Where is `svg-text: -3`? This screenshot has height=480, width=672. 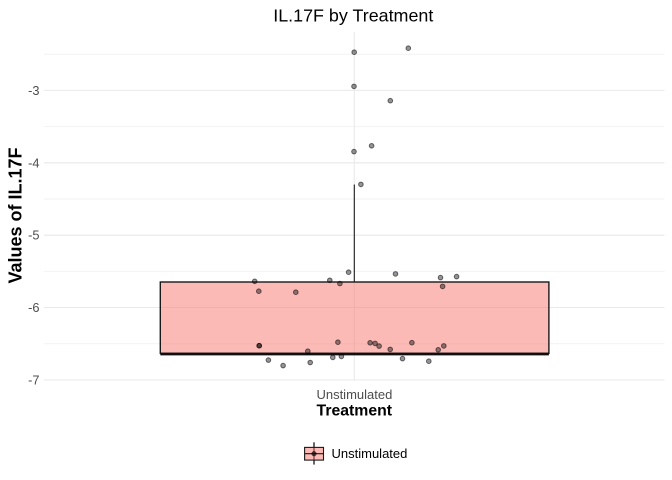
svg-text: -3 is located at coordinates (33, 90).